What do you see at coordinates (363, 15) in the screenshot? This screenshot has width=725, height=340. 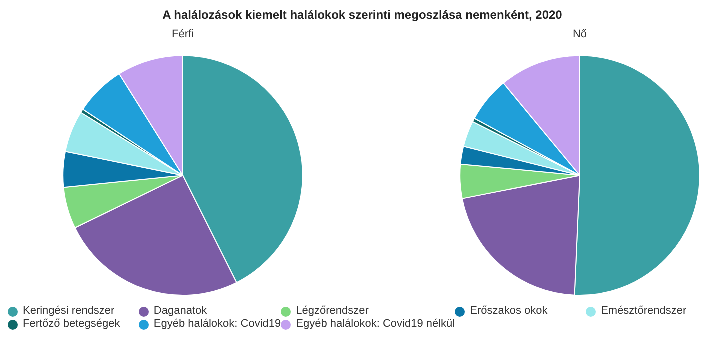 I see `chart-title: A halálozások kiemelt halálokok szerinti megoszlása nemenként, 2020` at bounding box center [363, 15].